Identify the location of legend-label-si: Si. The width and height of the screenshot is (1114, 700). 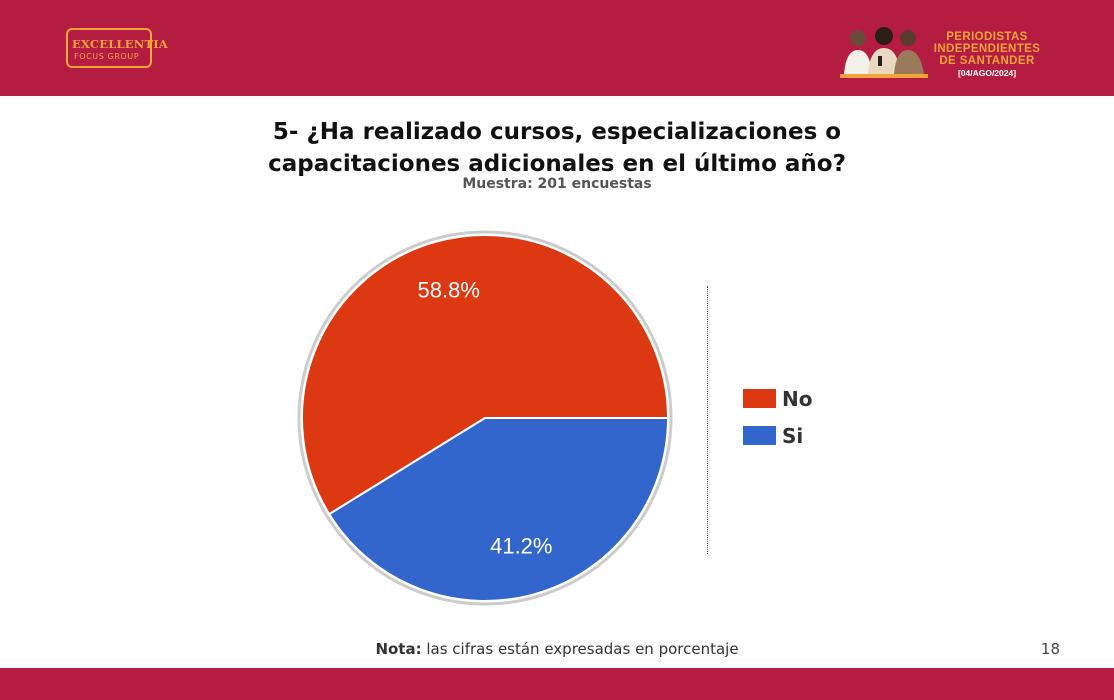
(793, 436).